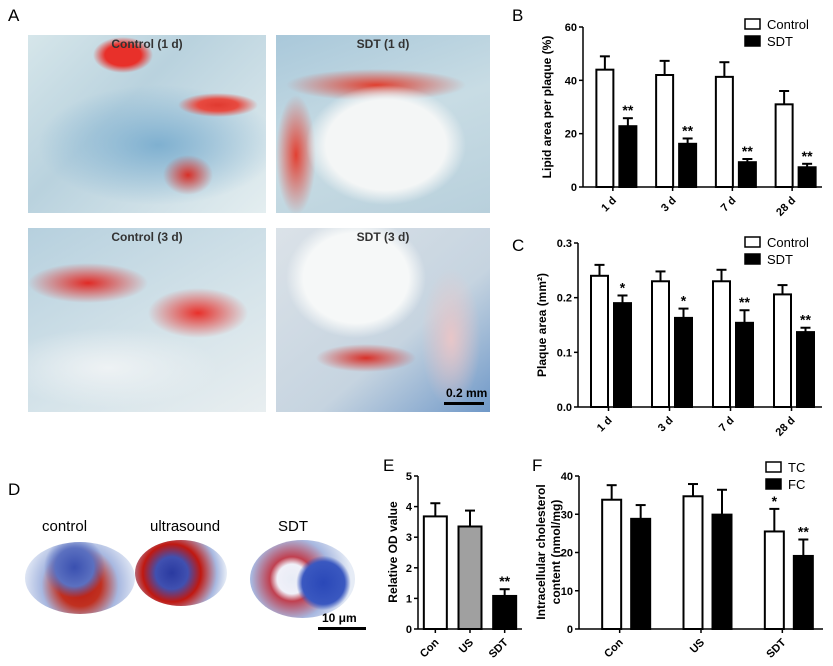 The height and width of the screenshot is (666, 833). Describe the element at coordinates (571, 28) in the screenshot. I see `y-tick-label: 60` at that location.